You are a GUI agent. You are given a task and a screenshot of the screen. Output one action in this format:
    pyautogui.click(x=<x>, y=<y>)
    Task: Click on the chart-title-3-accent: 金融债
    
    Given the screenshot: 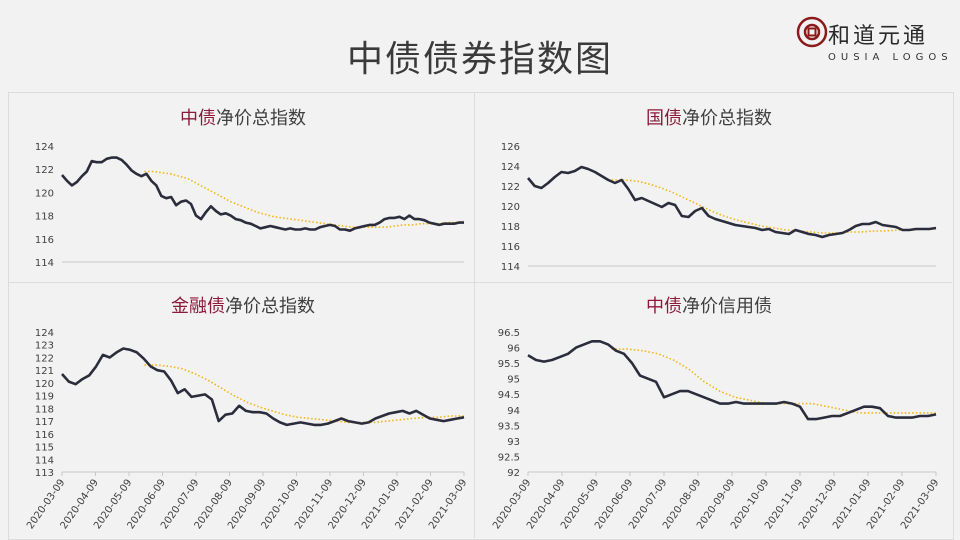 What is the action you would take?
    pyautogui.click(x=198, y=306)
    